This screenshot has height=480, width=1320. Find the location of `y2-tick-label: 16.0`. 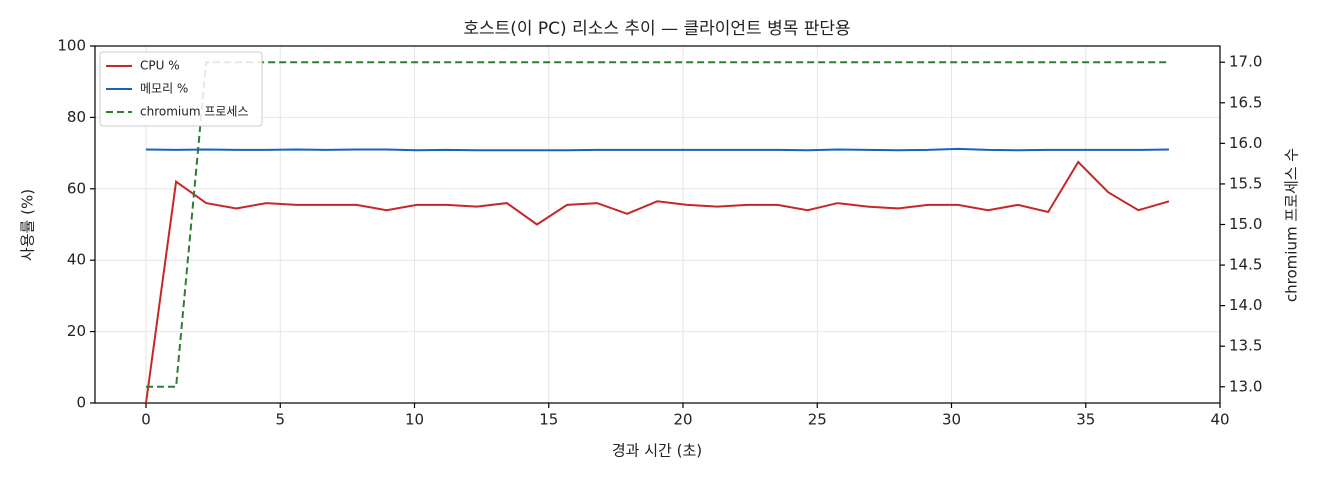

y2-tick-label: 16.0 is located at coordinates (1245, 143).